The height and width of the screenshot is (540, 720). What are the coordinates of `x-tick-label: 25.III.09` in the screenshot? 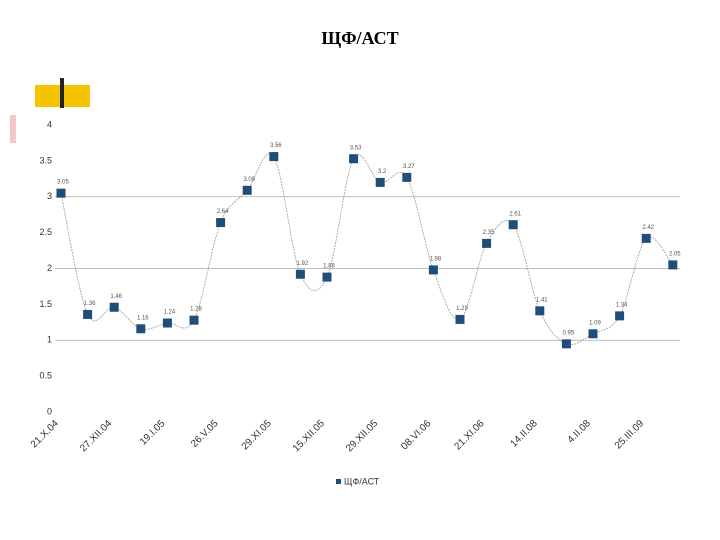 It's located at (630, 435).